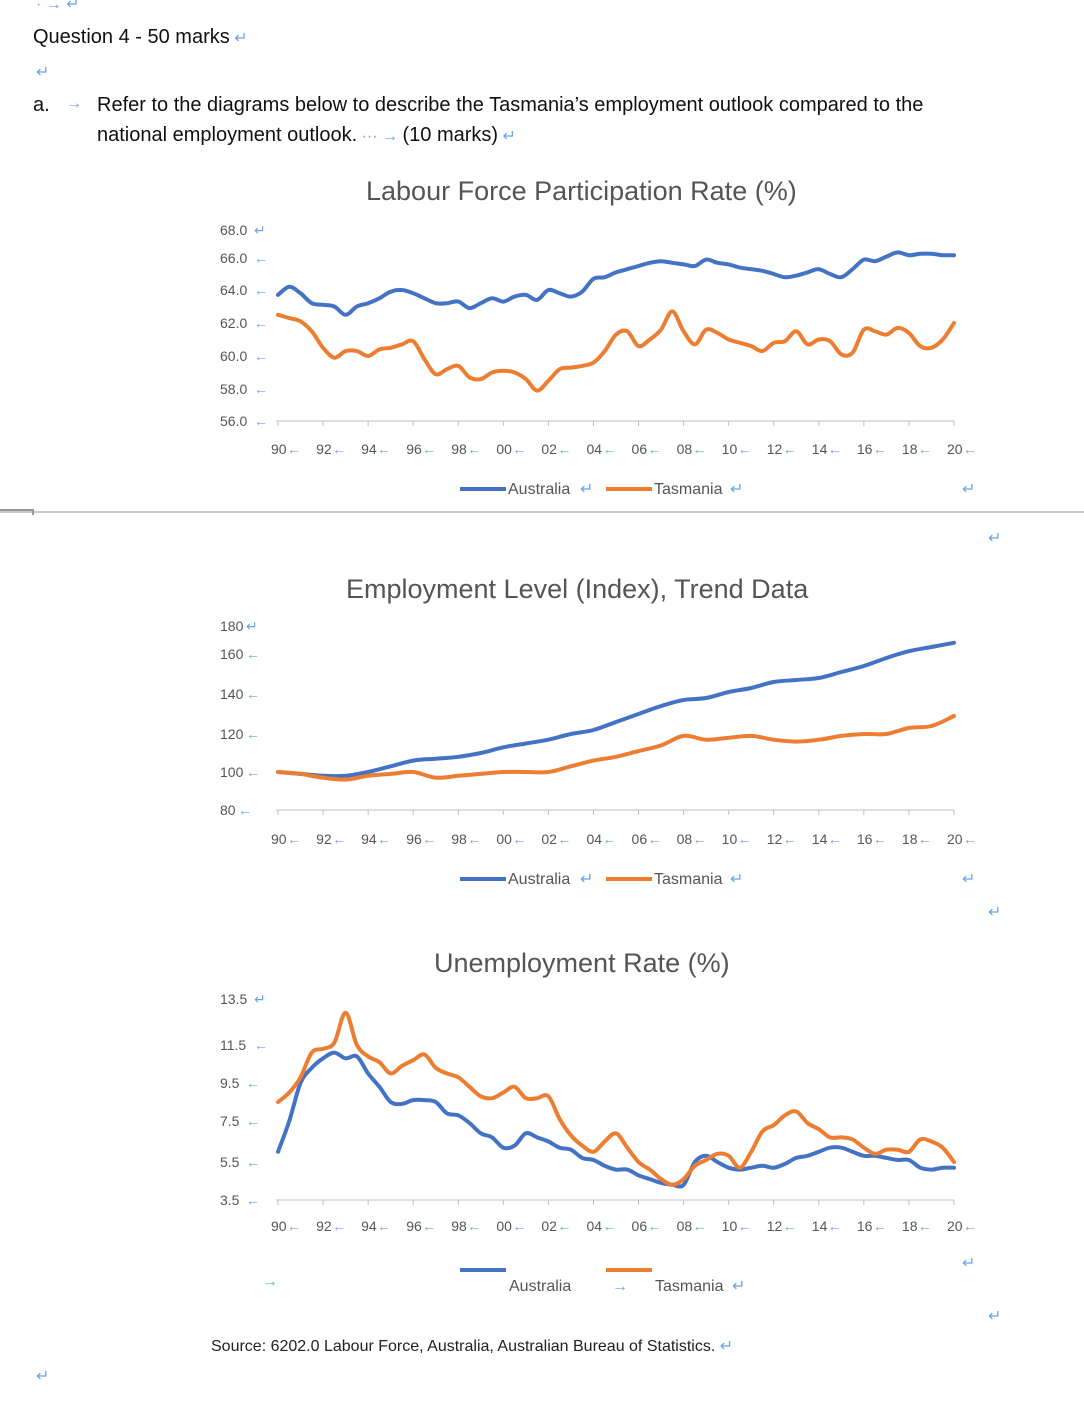  Describe the element at coordinates (955, 449) in the screenshot. I see `x-tick-label: 20` at that location.